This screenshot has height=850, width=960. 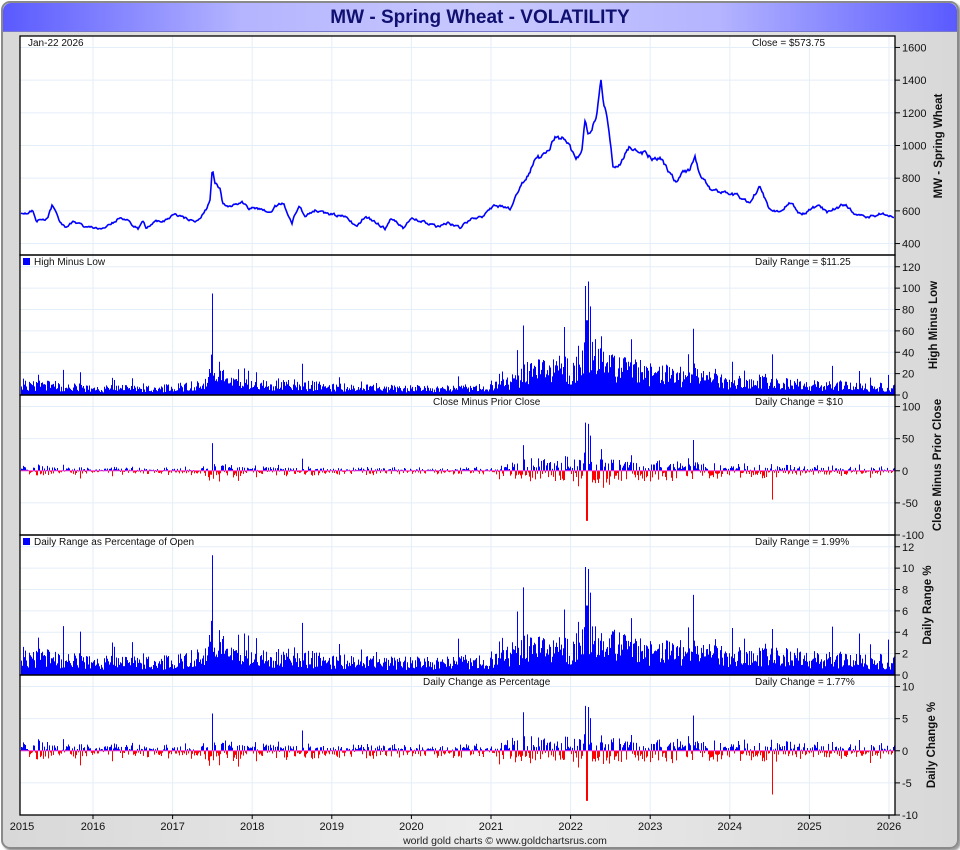 What do you see at coordinates (905, 655) in the screenshot?
I see `value-tick-label: 2` at bounding box center [905, 655].